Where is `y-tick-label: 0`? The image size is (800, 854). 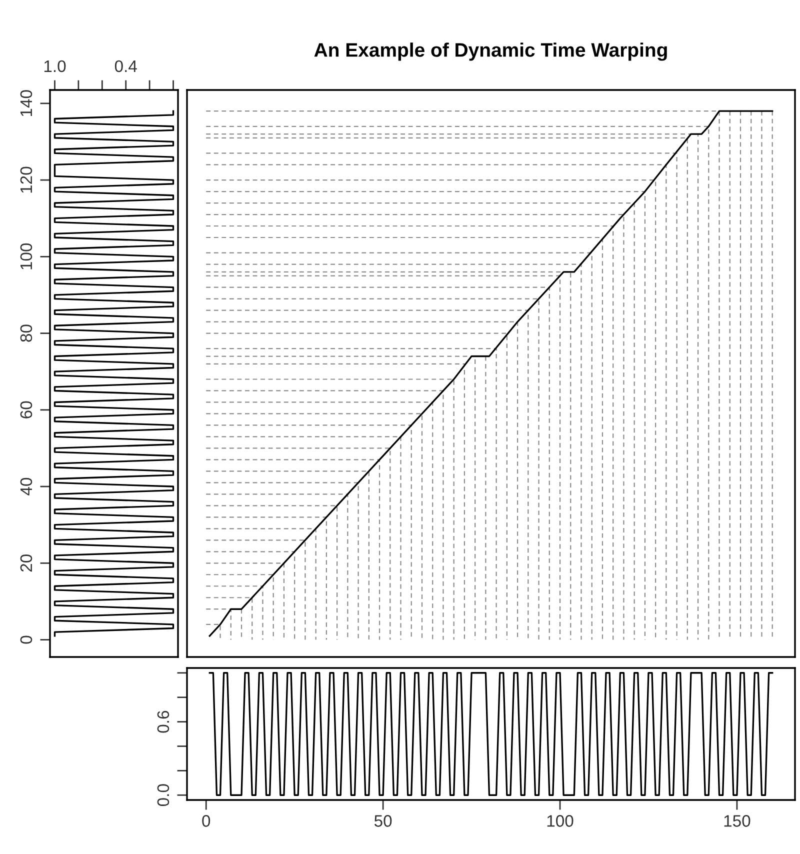
y-tick-label: 0 is located at coordinates (26, 640).